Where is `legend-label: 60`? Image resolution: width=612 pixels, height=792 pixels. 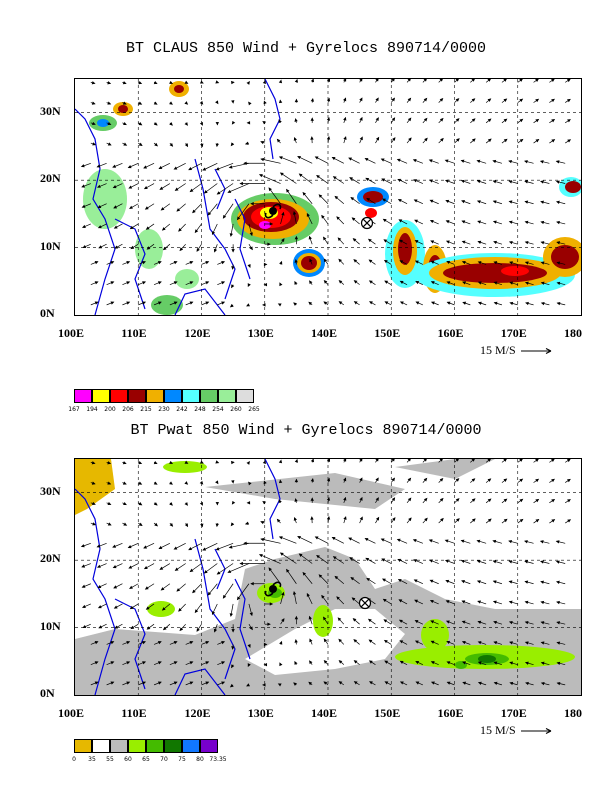 legend-label: 60 is located at coordinates (128, 759).